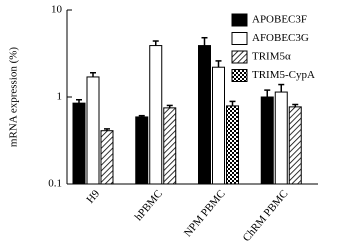 The width and height of the screenshot is (350, 251). Describe the element at coordinates (57, 10) in the screenshot. I see `y-tick-label: 10` at that location.